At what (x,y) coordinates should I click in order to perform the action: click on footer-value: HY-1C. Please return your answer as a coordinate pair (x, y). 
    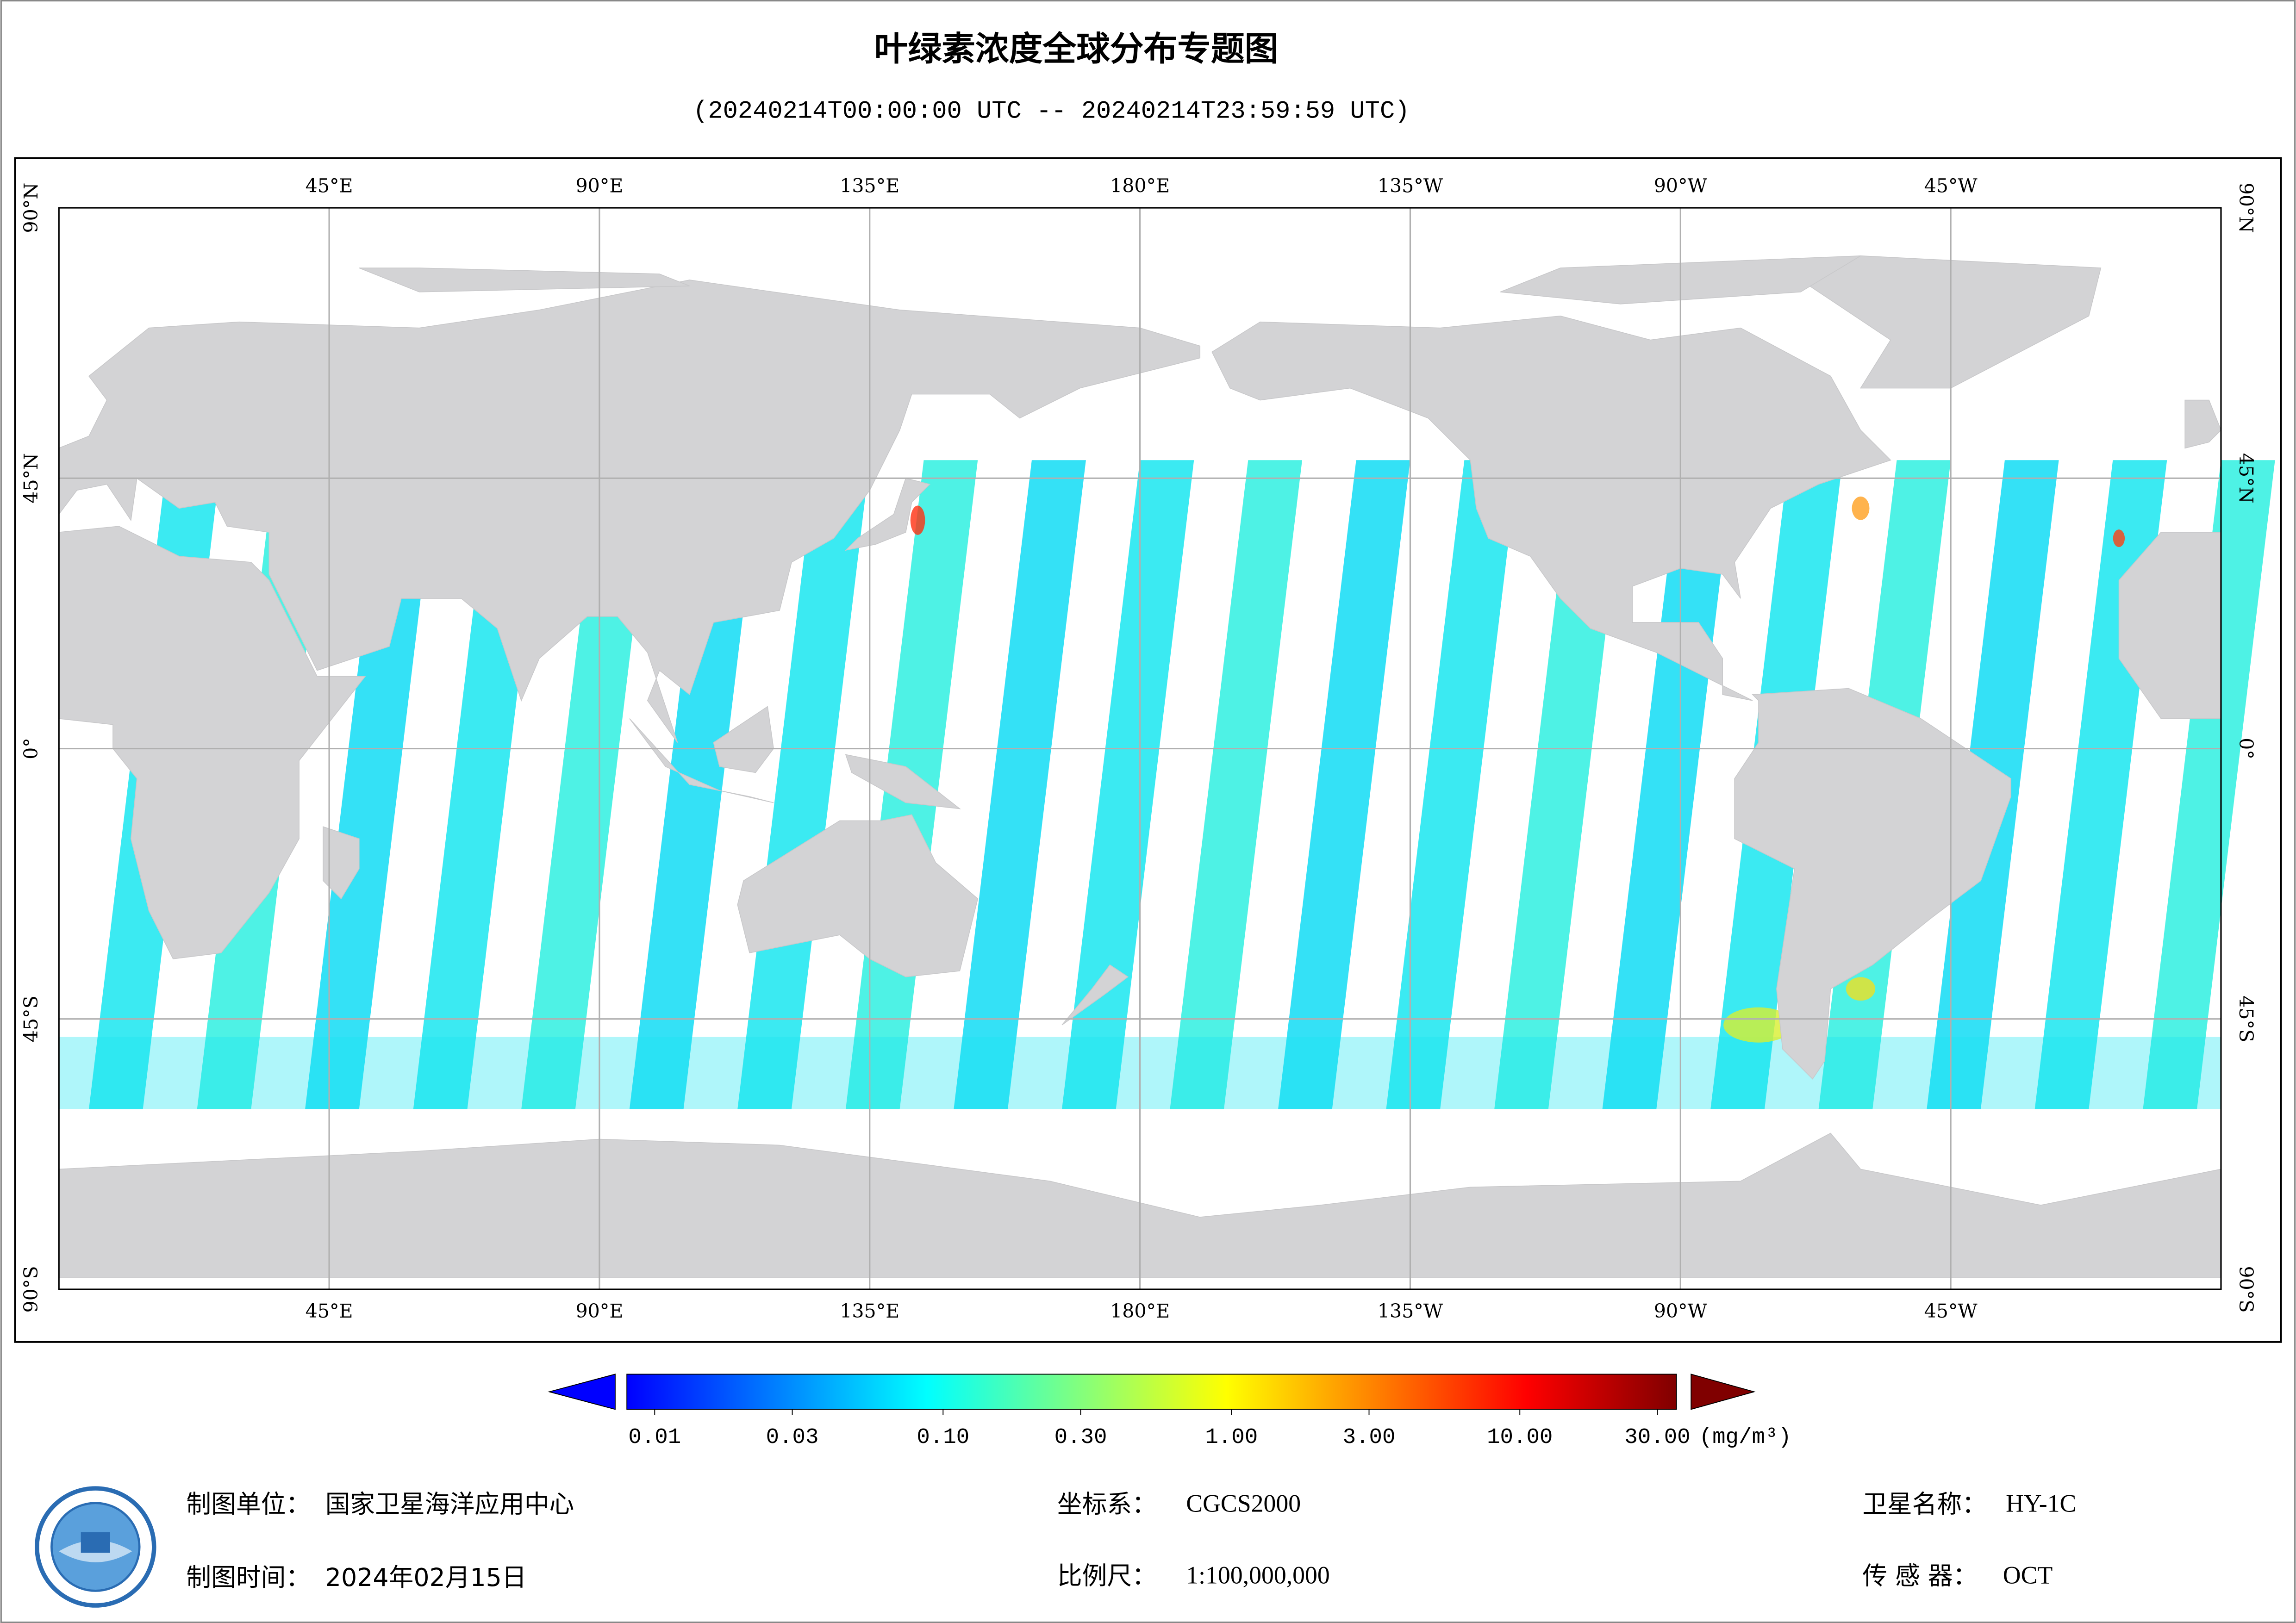
    Looking at the image, I should click on (2041, 1503).